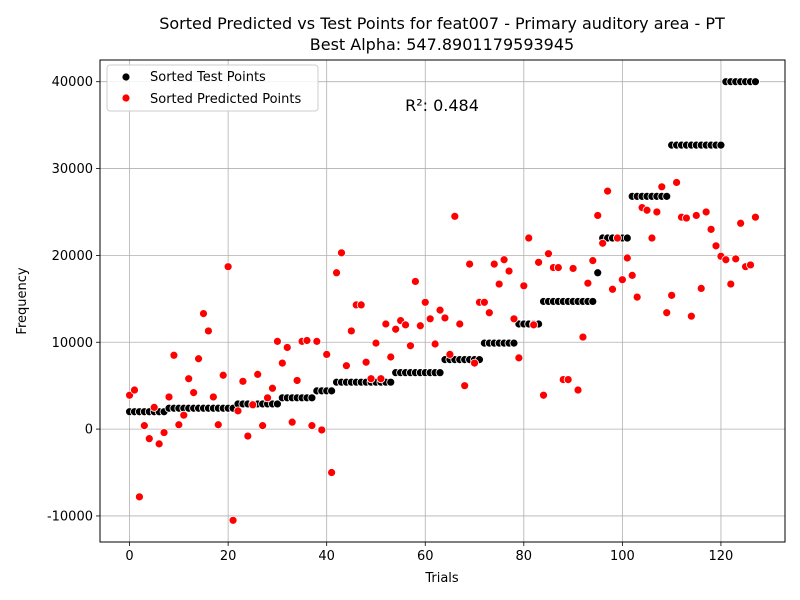 The height and width of the screenshot is (600, 800). I want to click on x-axis-ticks: 0 20 40 60 80 100 120, so click(429, 553).